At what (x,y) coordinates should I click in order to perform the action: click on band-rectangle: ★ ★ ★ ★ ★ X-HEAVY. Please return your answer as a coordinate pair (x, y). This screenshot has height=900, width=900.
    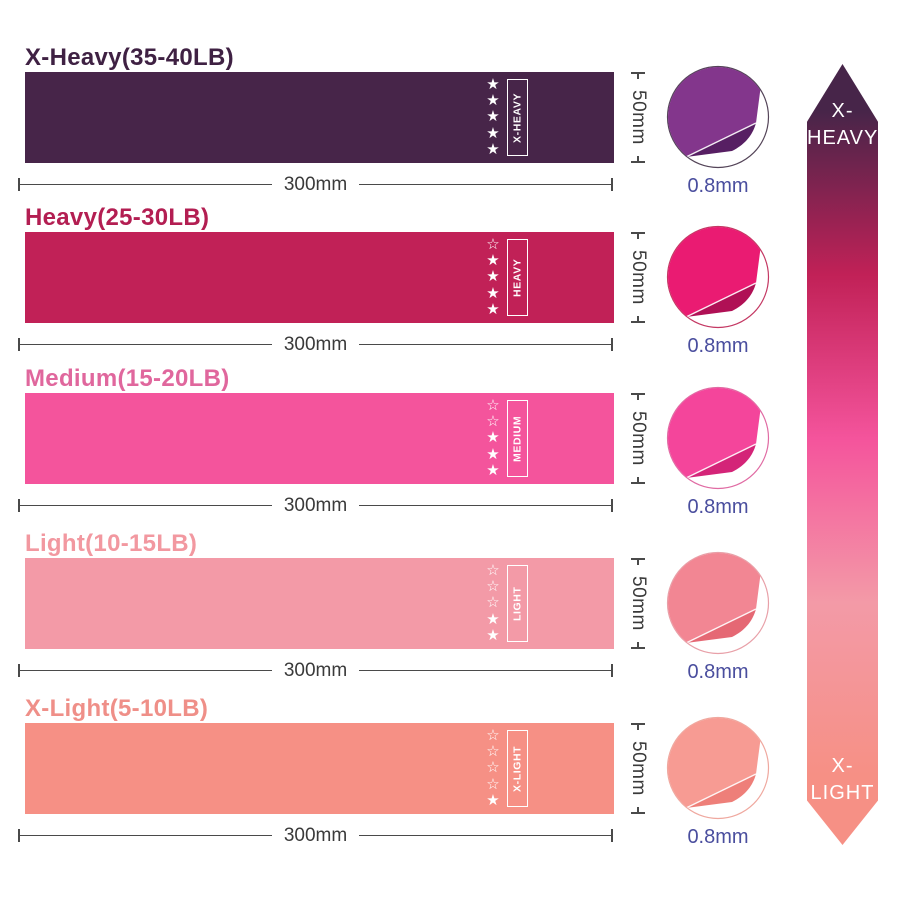
    Looking at the image, I should click on (319, 117).